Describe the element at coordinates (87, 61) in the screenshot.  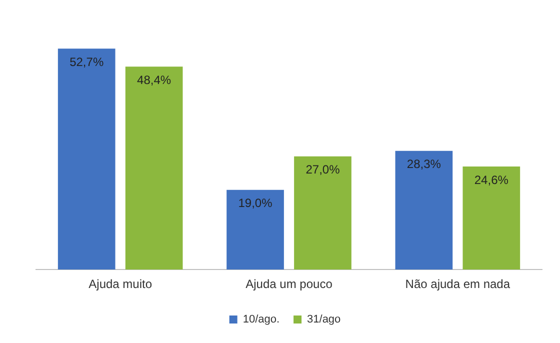
I see `data-label: 52,7%` at that location.